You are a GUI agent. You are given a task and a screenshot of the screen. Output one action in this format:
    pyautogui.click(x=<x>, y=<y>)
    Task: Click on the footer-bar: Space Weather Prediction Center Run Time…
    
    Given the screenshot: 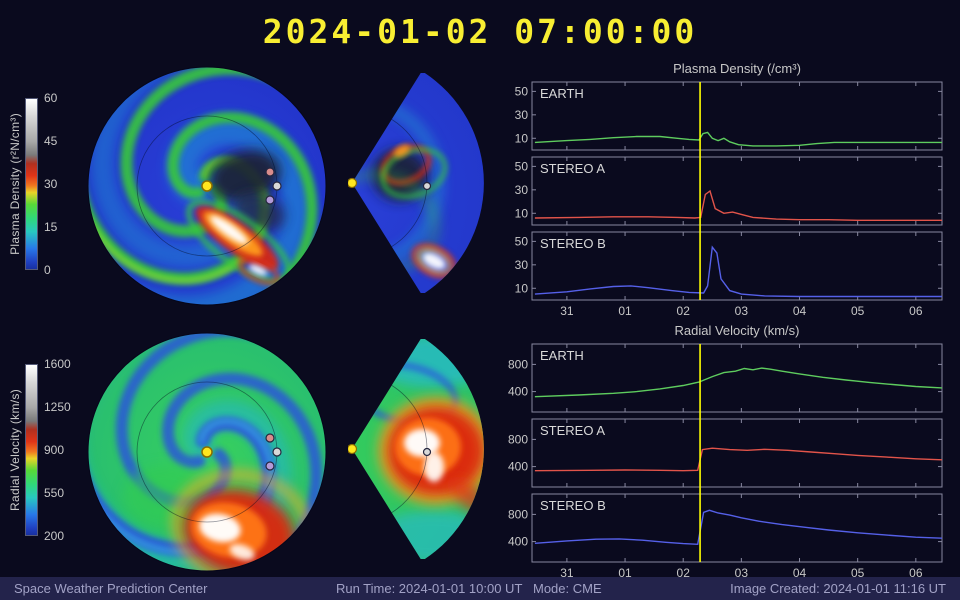 What is the action you would take?
    pyautogui.click(x=480, y=588)
    